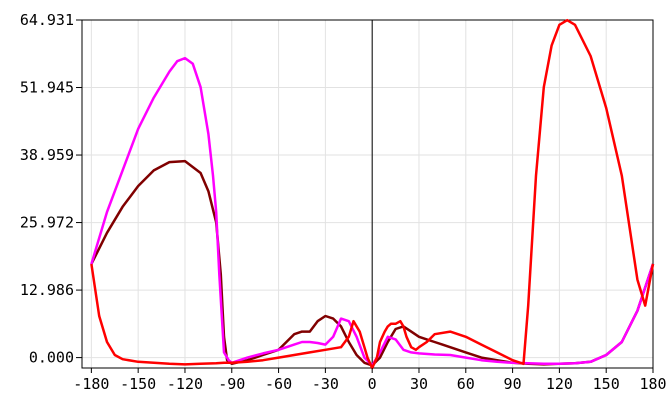  What do you see at coordinates (466, 384) in the screenshot?
I see `x-tick-label: 60` at bounding box center [466, 384].